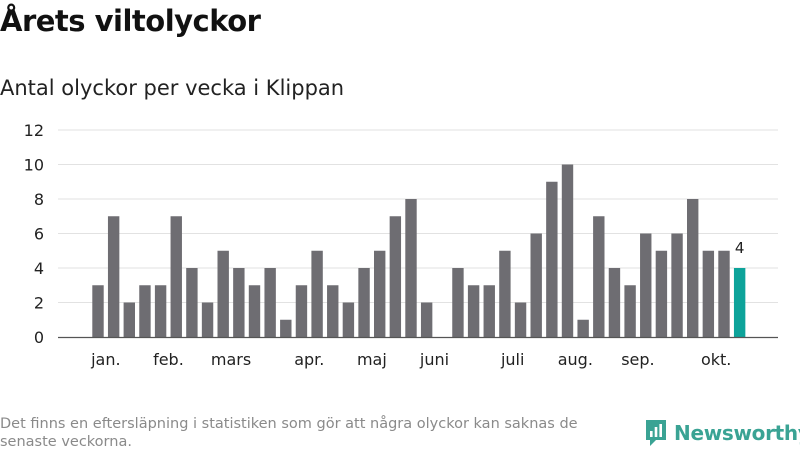 The height and width of the screenshot is (451, 800). Describe the element at coordinates (309, 359) in the screenshot. I see `x-month-label: apr.` at that location.